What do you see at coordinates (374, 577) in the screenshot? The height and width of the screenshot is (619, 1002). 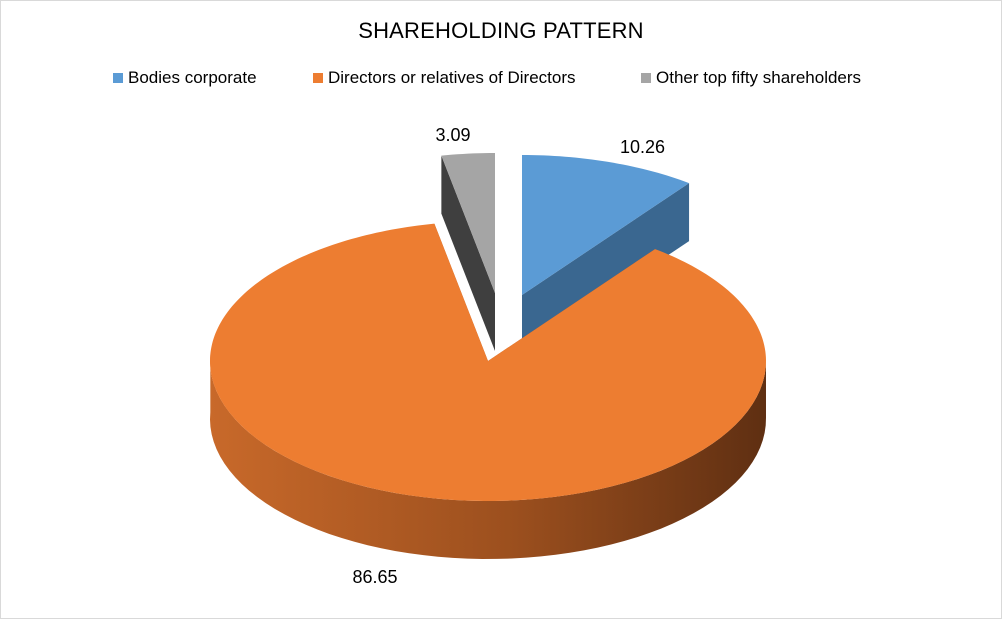 I see `data-label-directors: 86.65` at bounding box center [374, 577].